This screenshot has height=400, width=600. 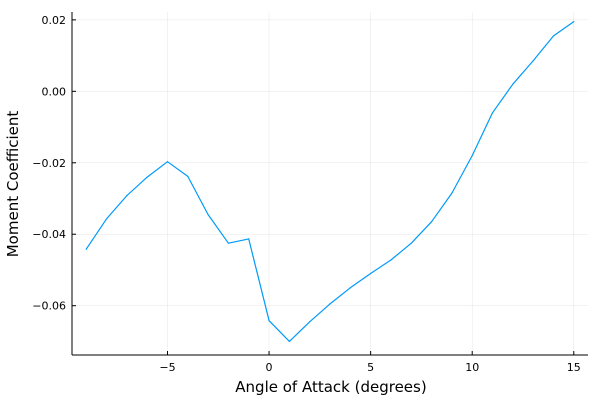 What do you see at coordinates (269, 367) in the screenshot?
I see `x-tick-label: 0` at bounding box center [269, 367].